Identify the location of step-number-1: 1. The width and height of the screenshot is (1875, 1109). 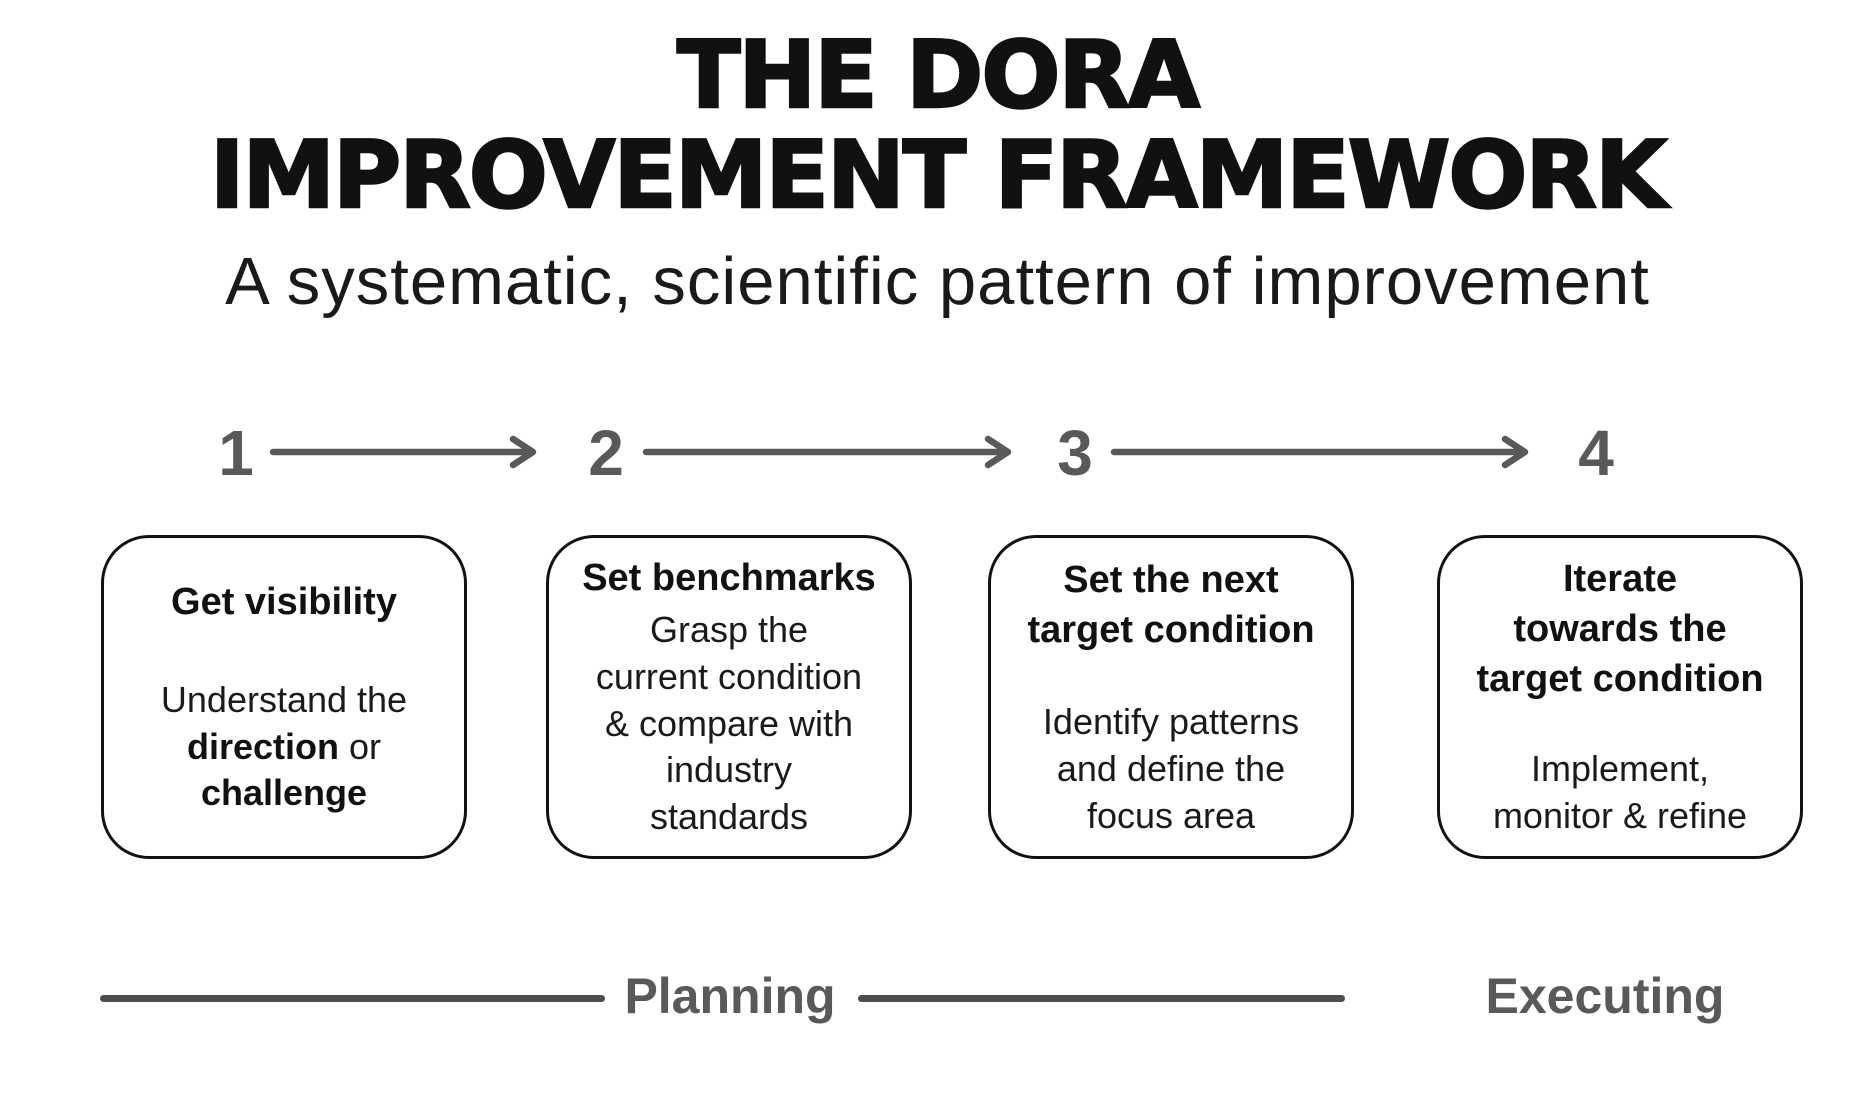
(236, 453).